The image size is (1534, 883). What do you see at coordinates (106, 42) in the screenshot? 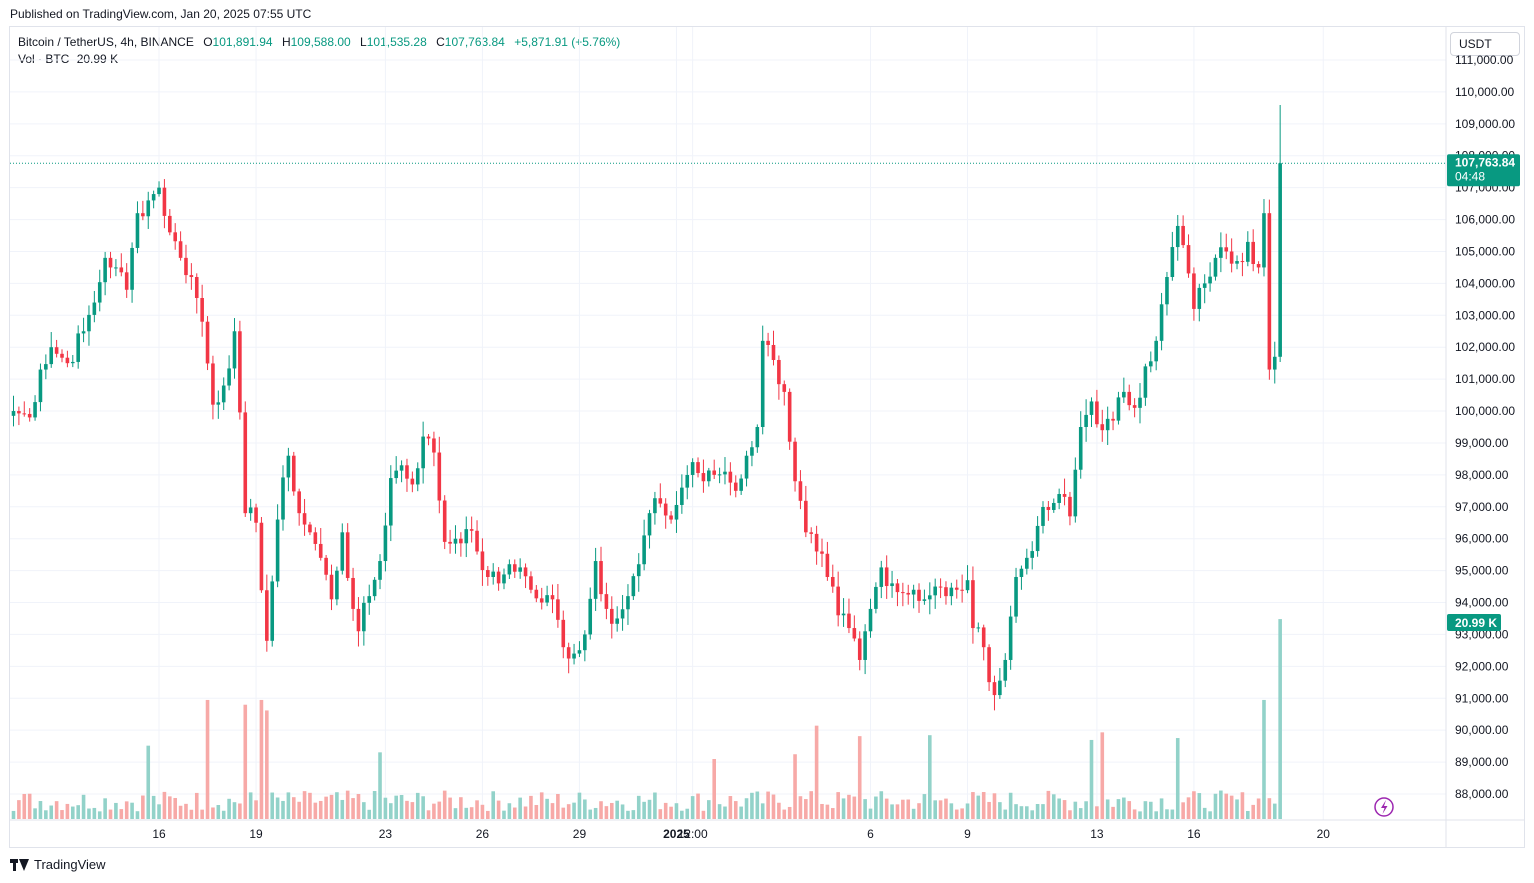
I see `symbol-title: Bitcoin / TetherUS, 4h, BINANCE` at bounding box center [106, 42].